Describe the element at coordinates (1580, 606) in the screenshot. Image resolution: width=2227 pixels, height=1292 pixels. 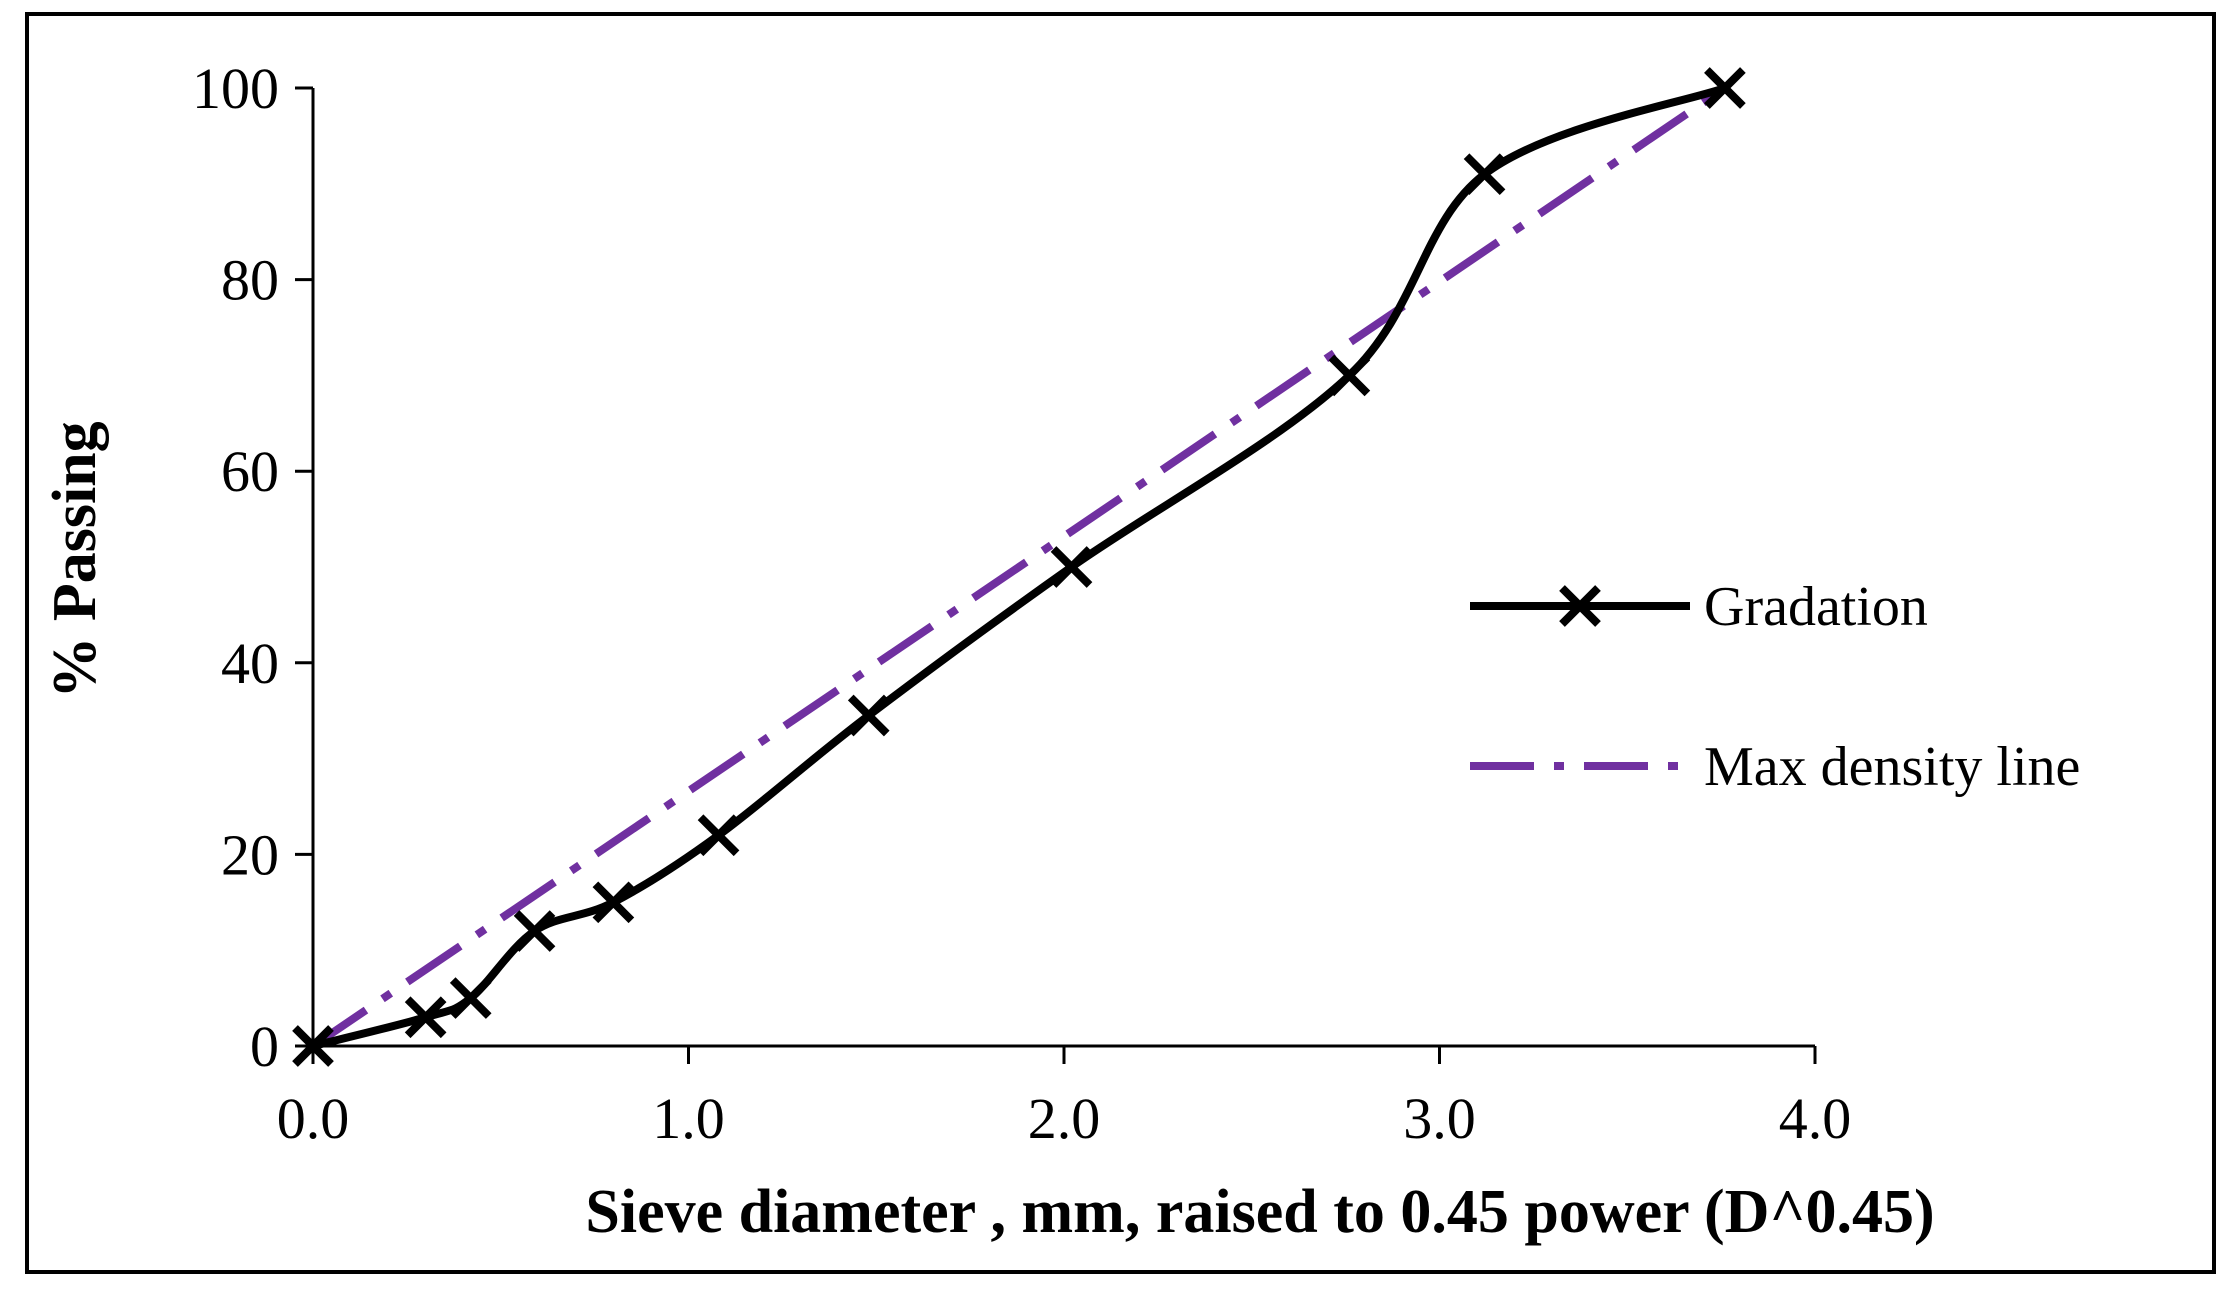
I see `legend-gradation-marker` at that location.